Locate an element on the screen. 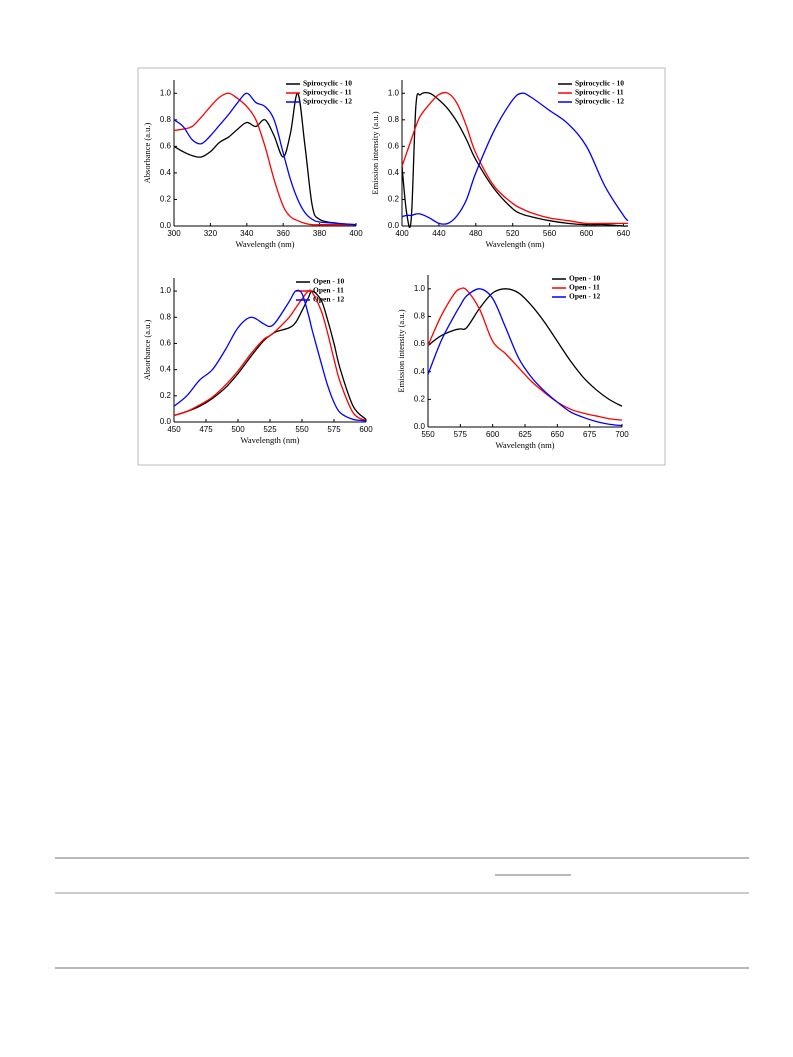 Image resolution: width=793 pixels, height=1057 pixels. x-tick-label: 320 is located at coordinates (211, 233).